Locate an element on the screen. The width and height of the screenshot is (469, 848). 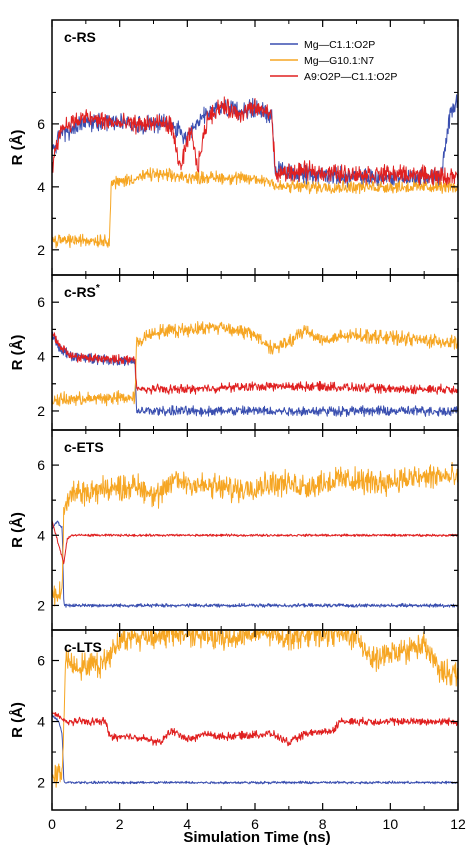
x-tick-label: 2 is located at coordinates (120, 824).